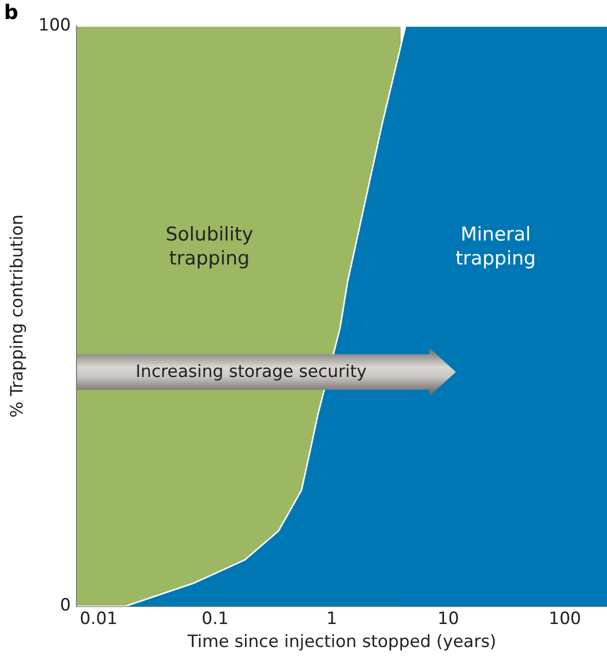 This screenshot has width=607, height=657. I want to click on x-tick-label: 0.01, so click(99, 618).